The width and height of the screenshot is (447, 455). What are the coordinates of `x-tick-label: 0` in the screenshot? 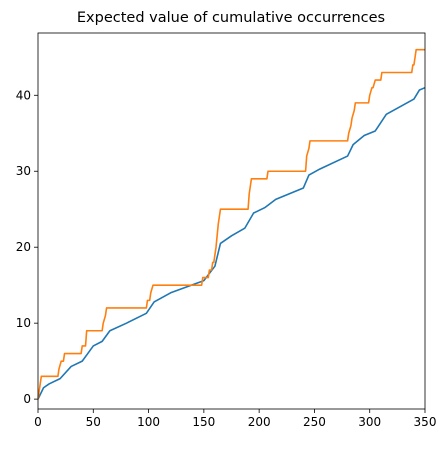 It's located at (38, 422).